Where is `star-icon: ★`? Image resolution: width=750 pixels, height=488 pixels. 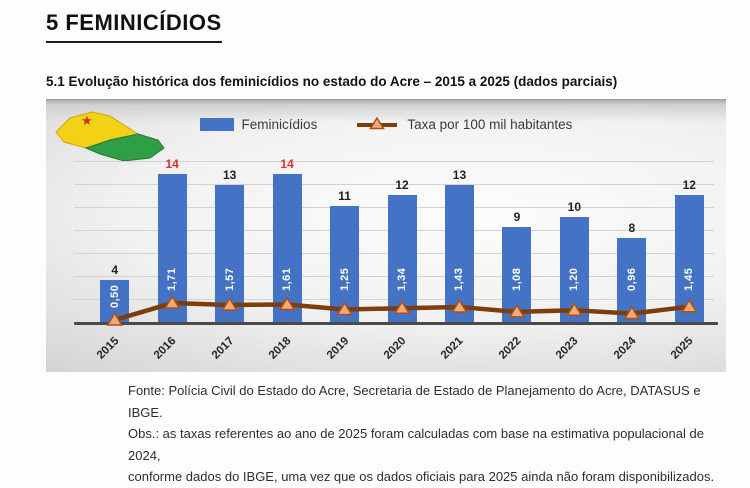 star-icon: ★ is located at coordinates (87, 120).